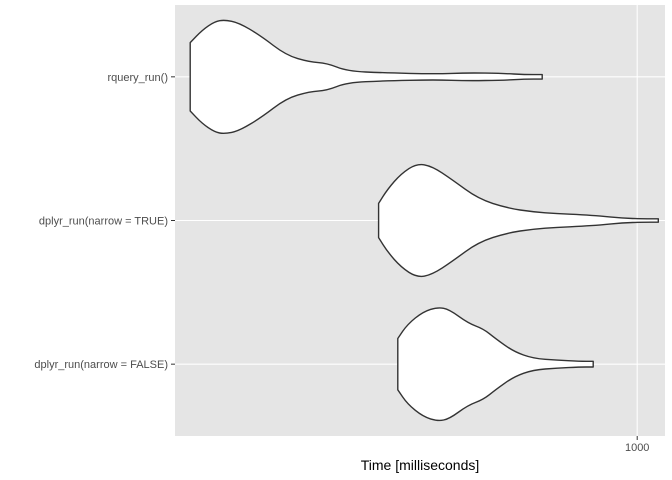  I want to click on y-tick-label: rquery_run(), so click(137, 78).